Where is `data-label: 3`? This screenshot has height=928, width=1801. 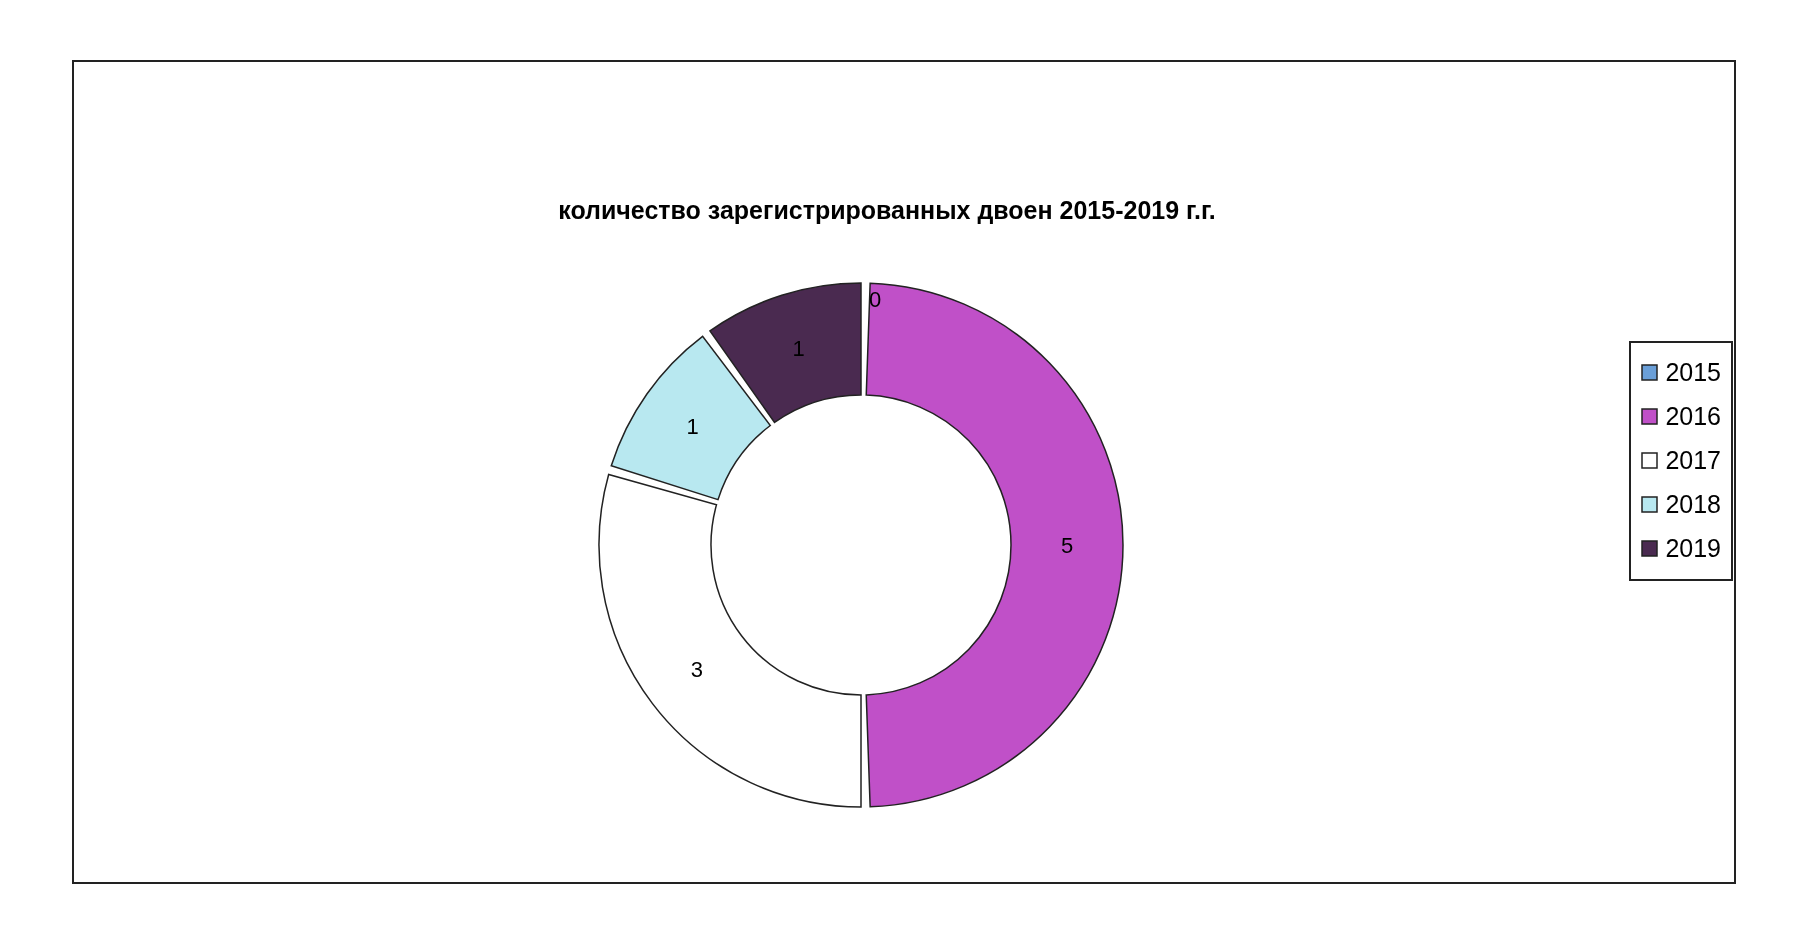
data-label: 3 is located at coordinates (697, 670).